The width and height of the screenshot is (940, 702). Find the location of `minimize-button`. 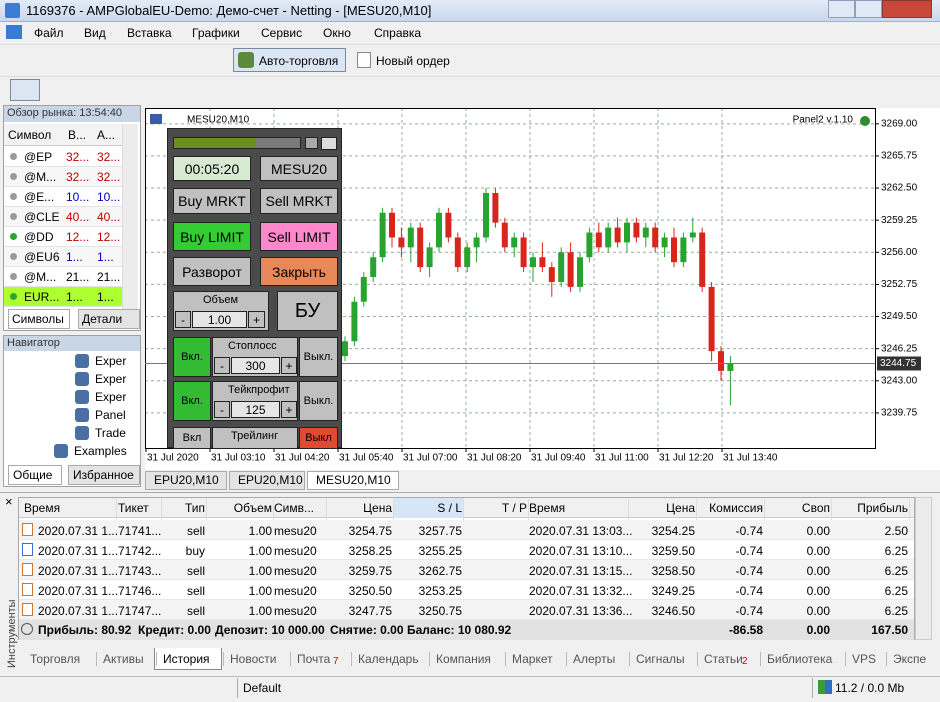

minimize-button is located at coordinates (841, 9).